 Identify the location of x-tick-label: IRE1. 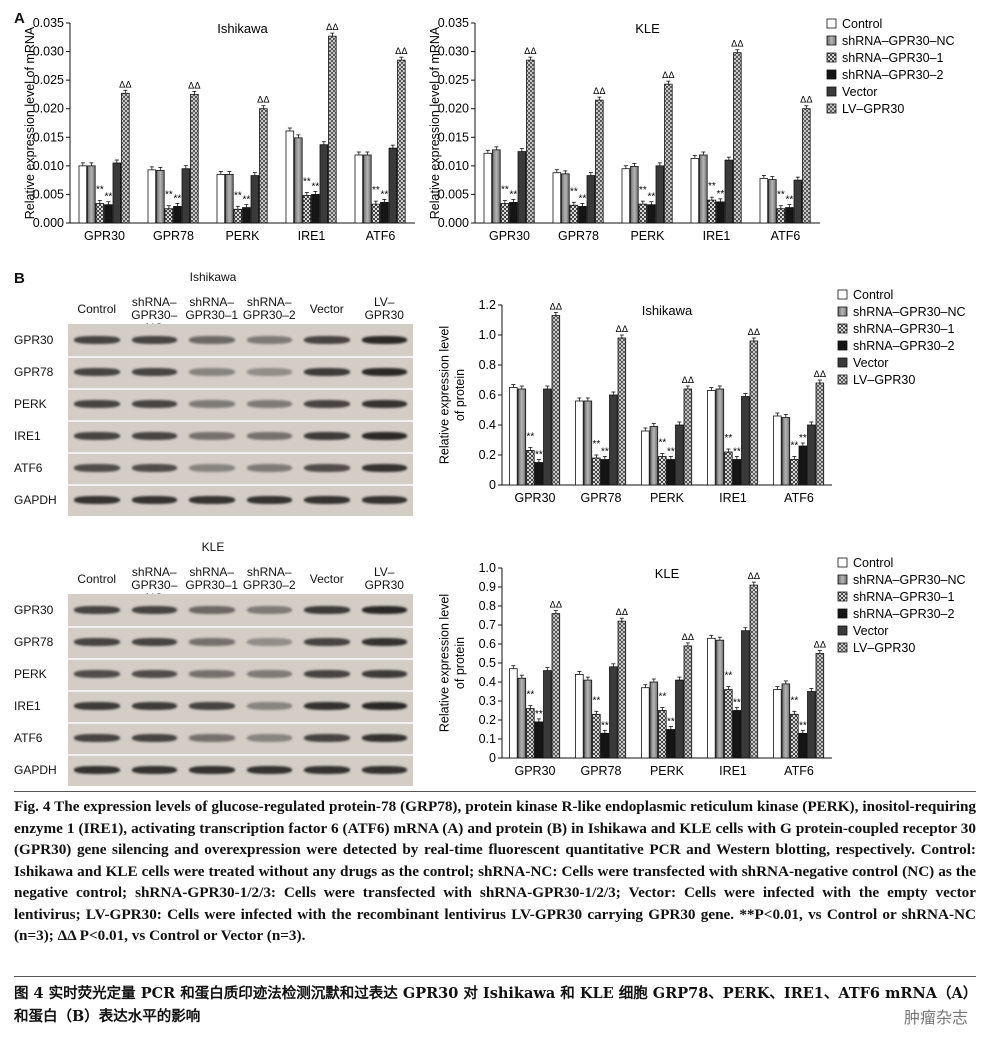
(733, 498).